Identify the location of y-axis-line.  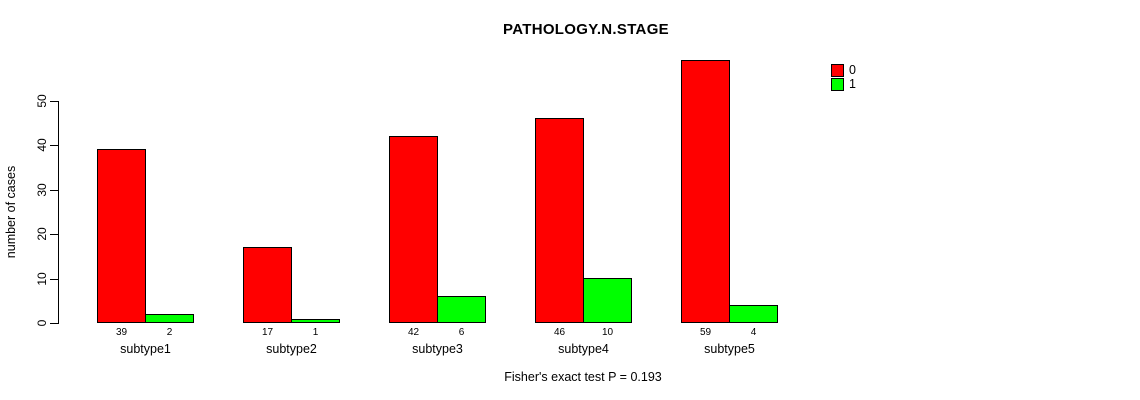
(58, 212).